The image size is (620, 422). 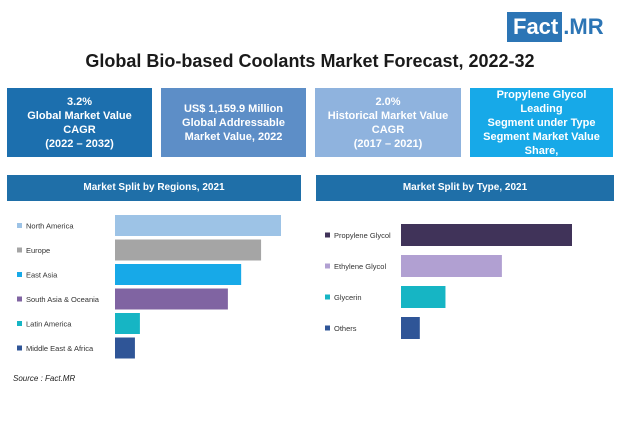 I want to click on kpi-box-1-line: (2022 – 2032), so click(x=79, y=143).